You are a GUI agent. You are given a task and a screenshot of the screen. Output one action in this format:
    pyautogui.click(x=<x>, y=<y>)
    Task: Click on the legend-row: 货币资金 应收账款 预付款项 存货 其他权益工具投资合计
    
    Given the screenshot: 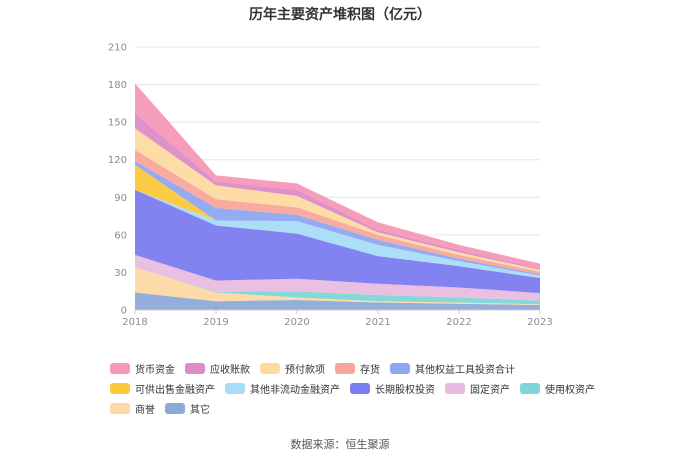 What is the action you would take?
    pyautogui.click(x=370, y=368)
    